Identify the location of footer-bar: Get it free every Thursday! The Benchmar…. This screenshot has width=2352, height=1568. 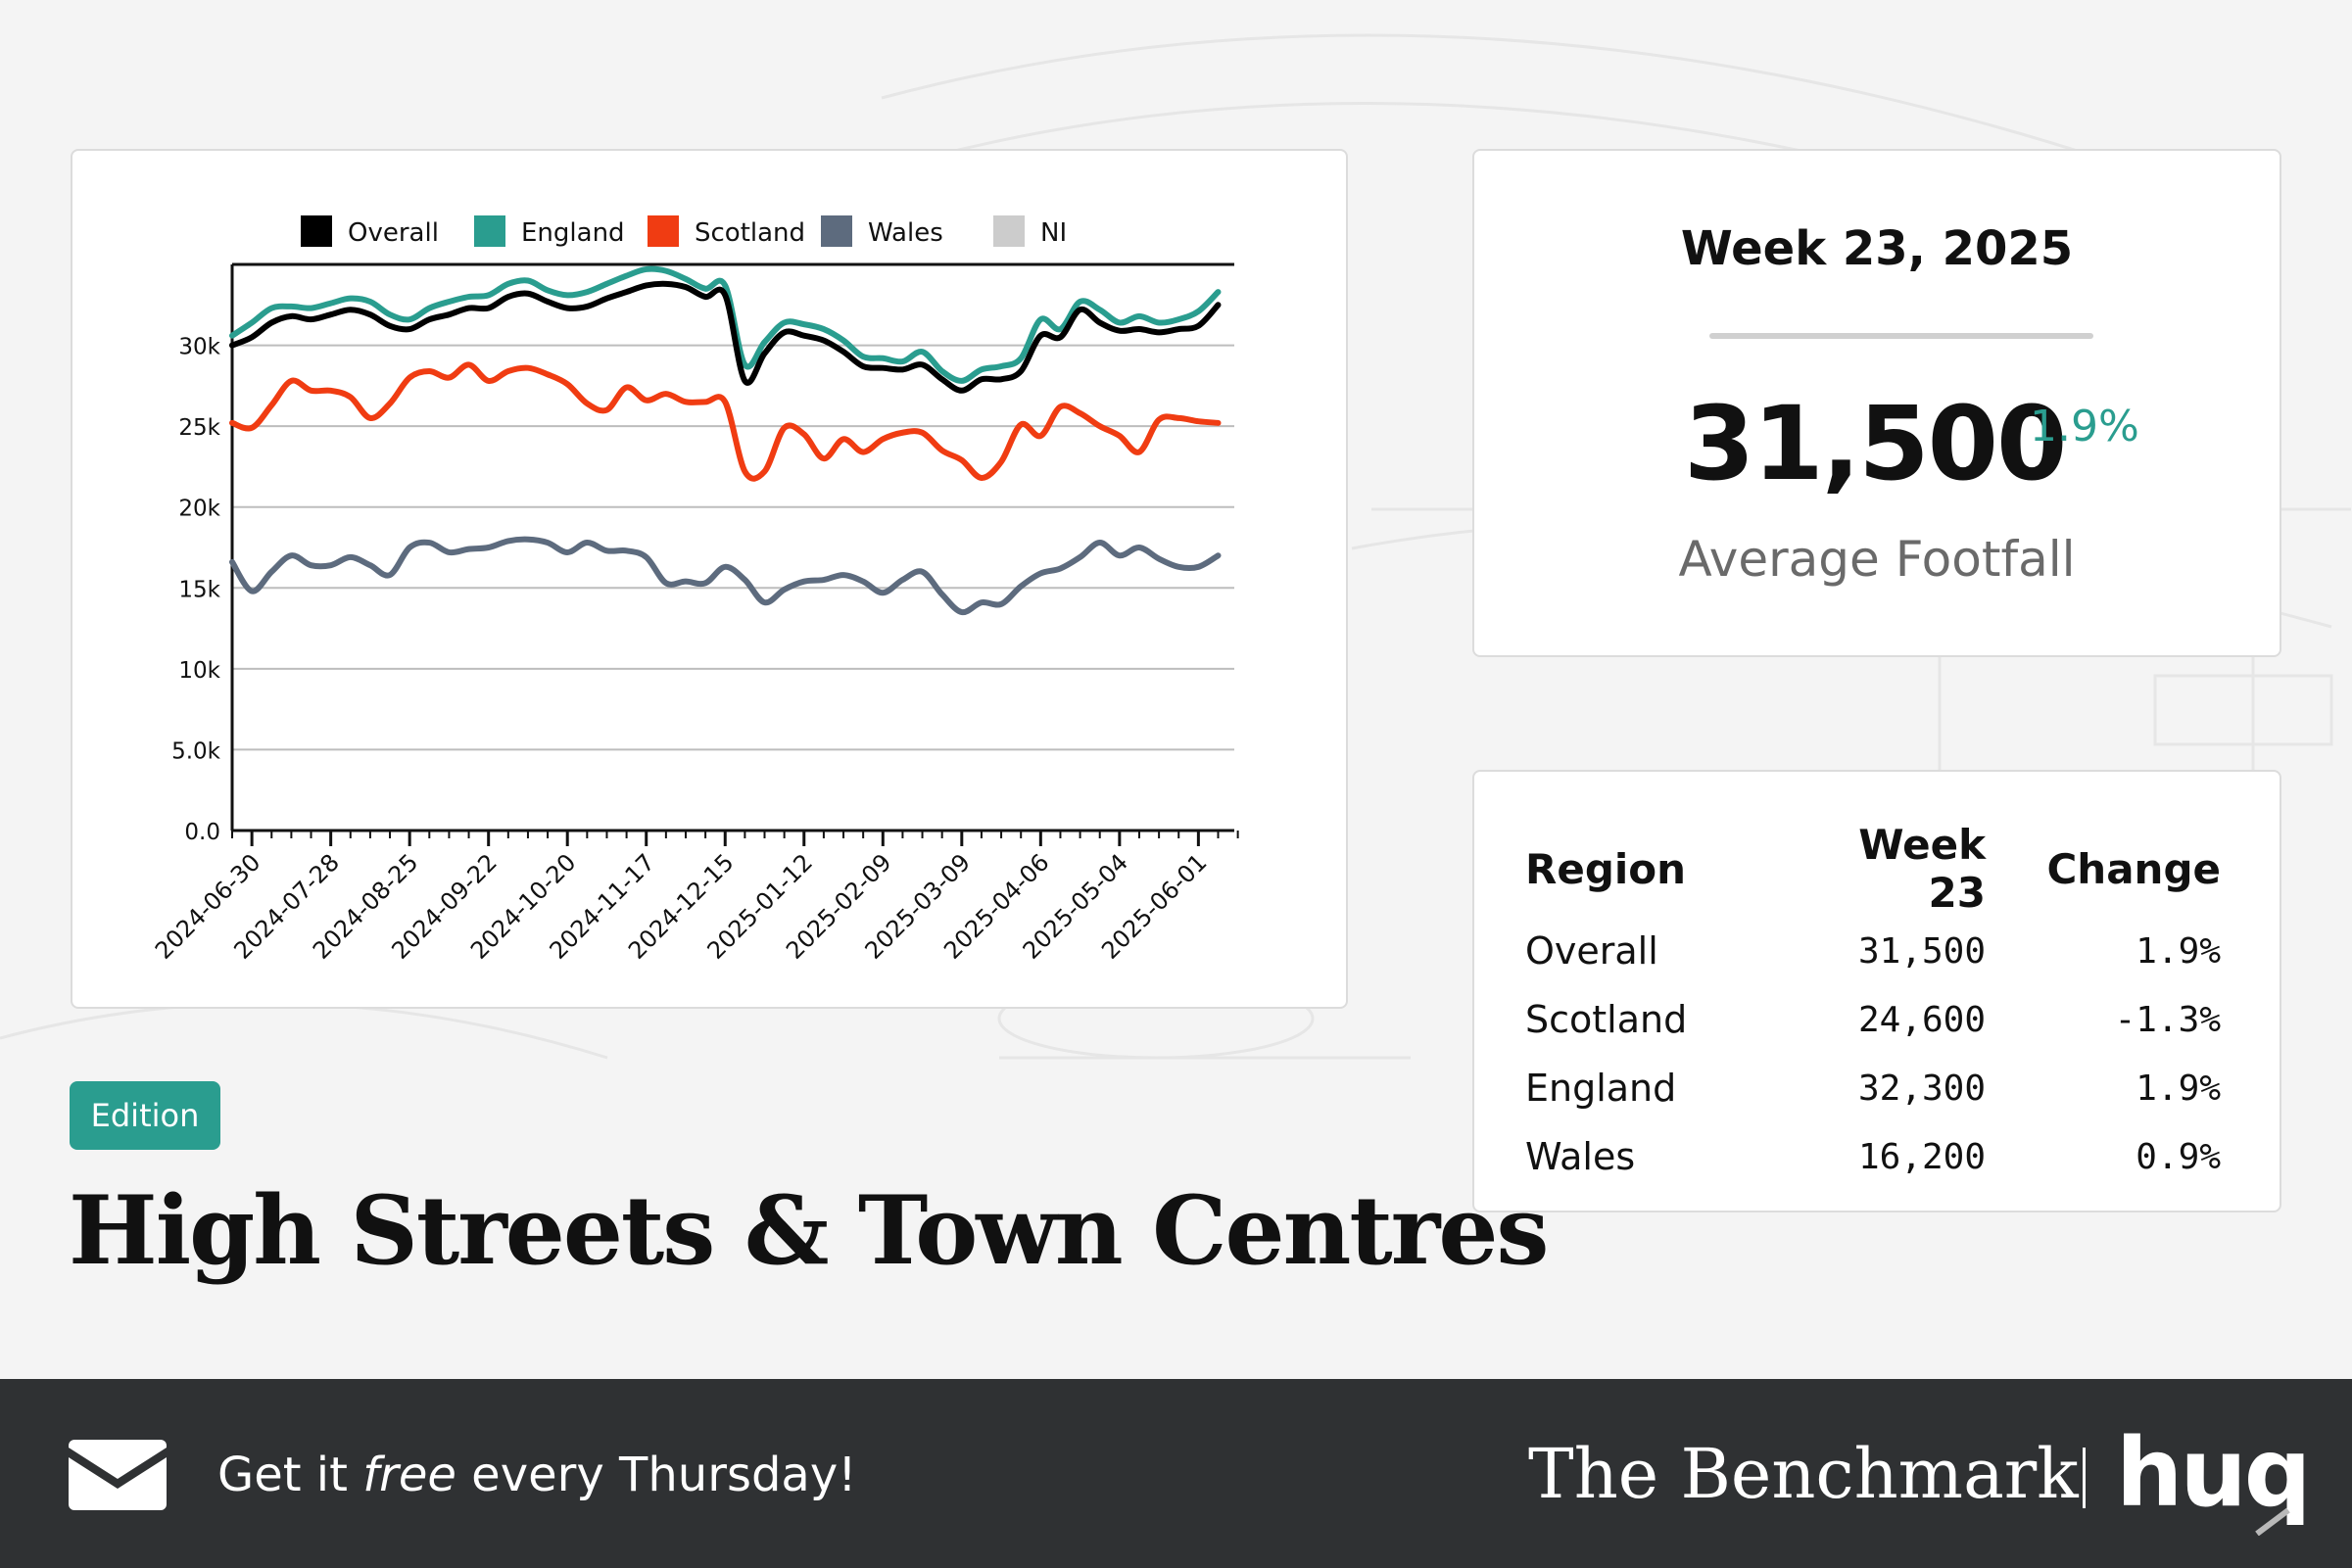
(1176, 1473).